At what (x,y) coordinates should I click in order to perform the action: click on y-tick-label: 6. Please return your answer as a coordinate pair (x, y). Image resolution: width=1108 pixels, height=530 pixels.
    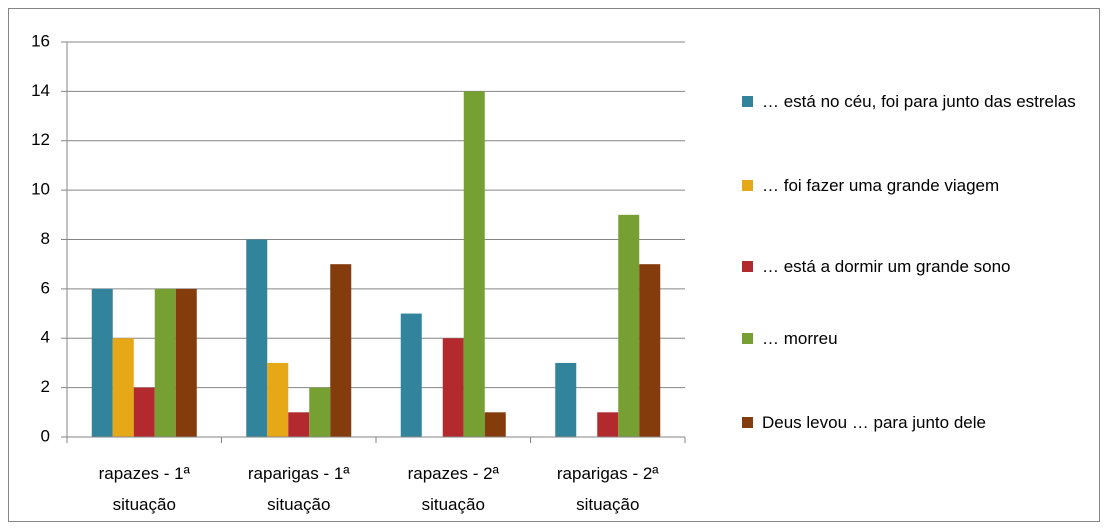
    Looking at the image, I should click on (45, 287).